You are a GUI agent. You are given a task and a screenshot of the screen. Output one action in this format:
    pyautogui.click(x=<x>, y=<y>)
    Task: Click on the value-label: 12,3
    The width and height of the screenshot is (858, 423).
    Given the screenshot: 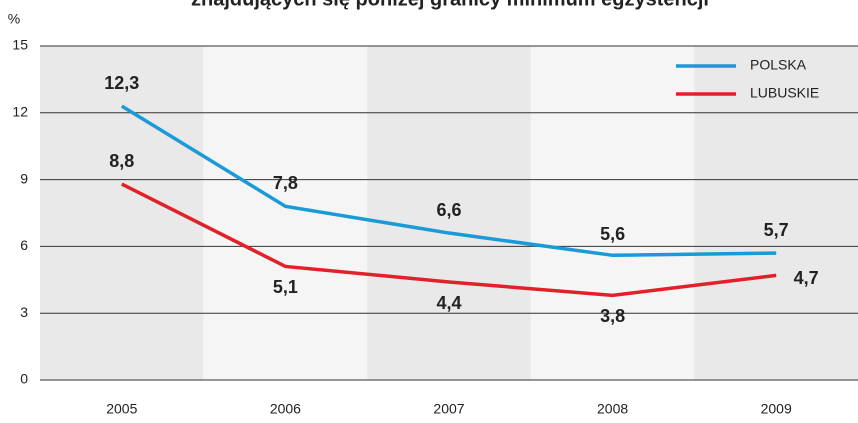 What is the action you would take?
    pyautogui.click(x=121, y=83)
    